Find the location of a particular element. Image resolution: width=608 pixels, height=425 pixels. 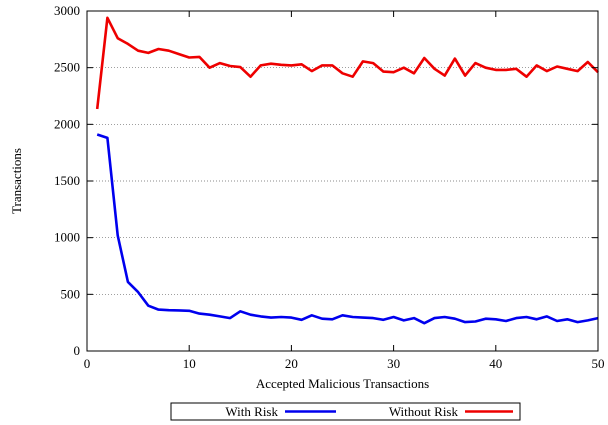

x-tick-label: 50 is located at coordinates (598, 363).